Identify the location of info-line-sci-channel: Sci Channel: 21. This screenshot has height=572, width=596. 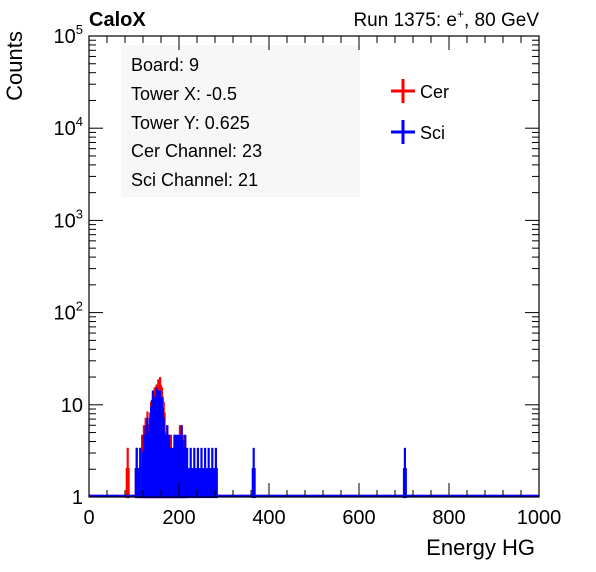
(194, 180).